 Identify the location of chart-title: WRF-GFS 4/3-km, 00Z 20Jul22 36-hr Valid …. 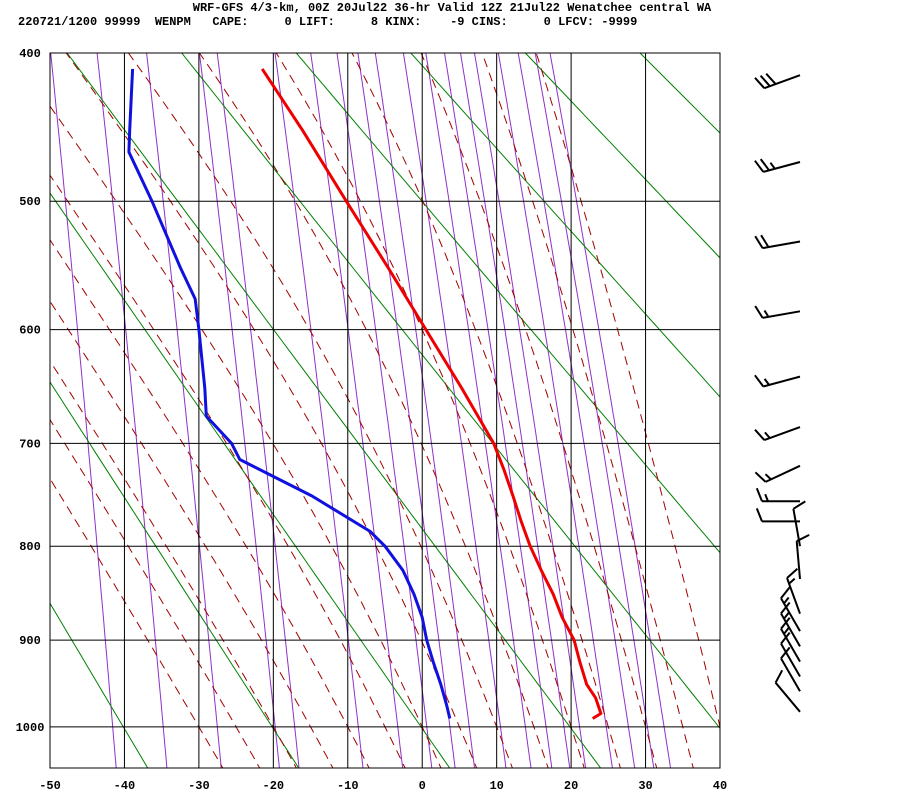
(452, 8).